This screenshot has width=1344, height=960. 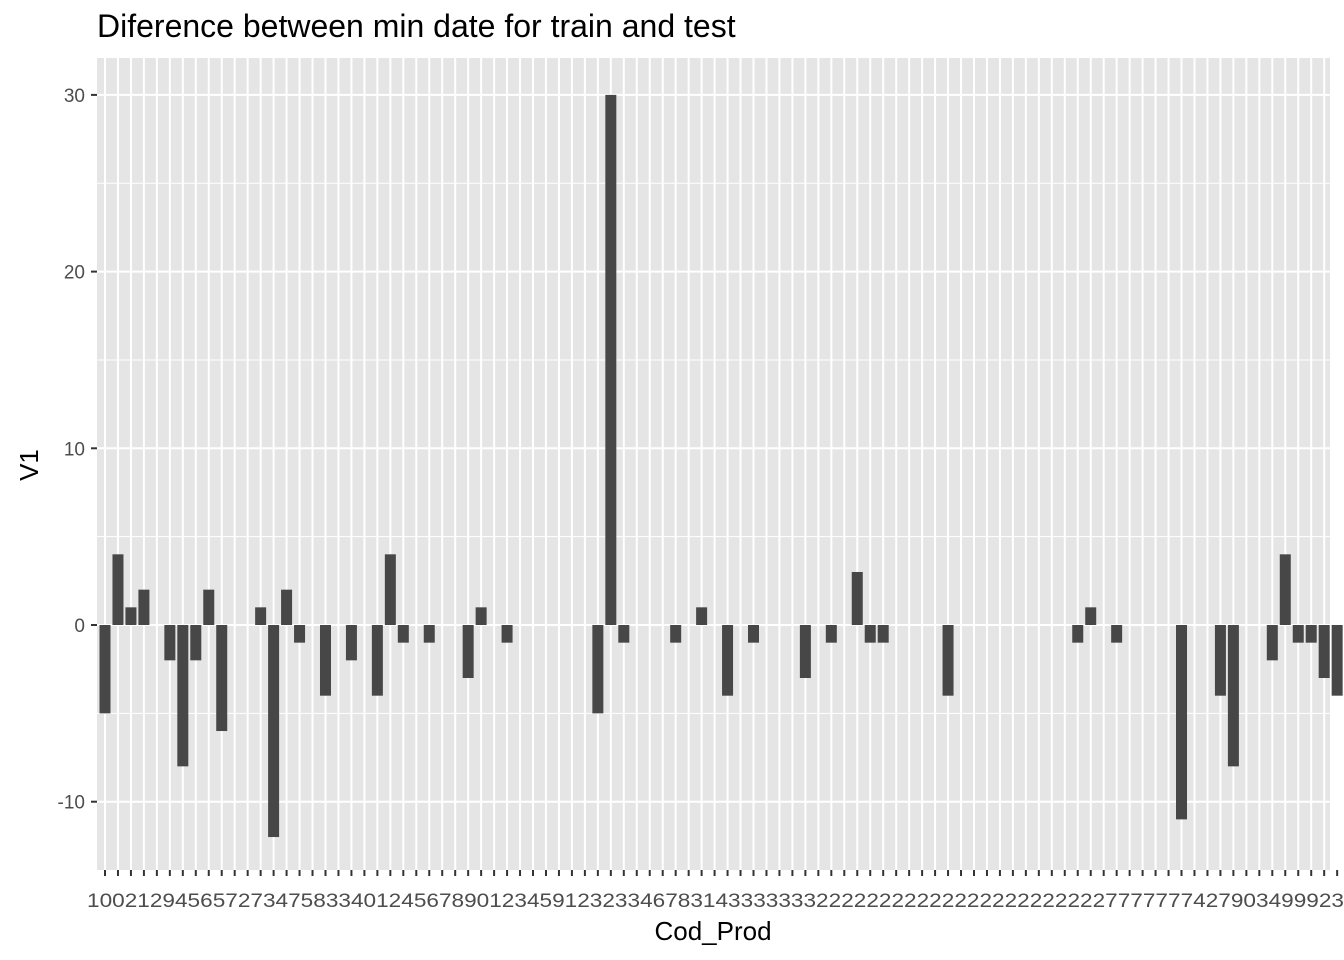 I want to click on y-tick-label: 20, so click(x=74, y=273).